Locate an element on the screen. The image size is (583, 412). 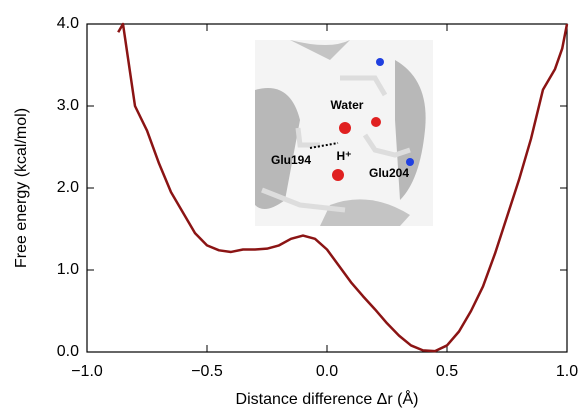
inset-image: Water Glu194 H⁺ Glu204 is located at coordinates (344, 133).